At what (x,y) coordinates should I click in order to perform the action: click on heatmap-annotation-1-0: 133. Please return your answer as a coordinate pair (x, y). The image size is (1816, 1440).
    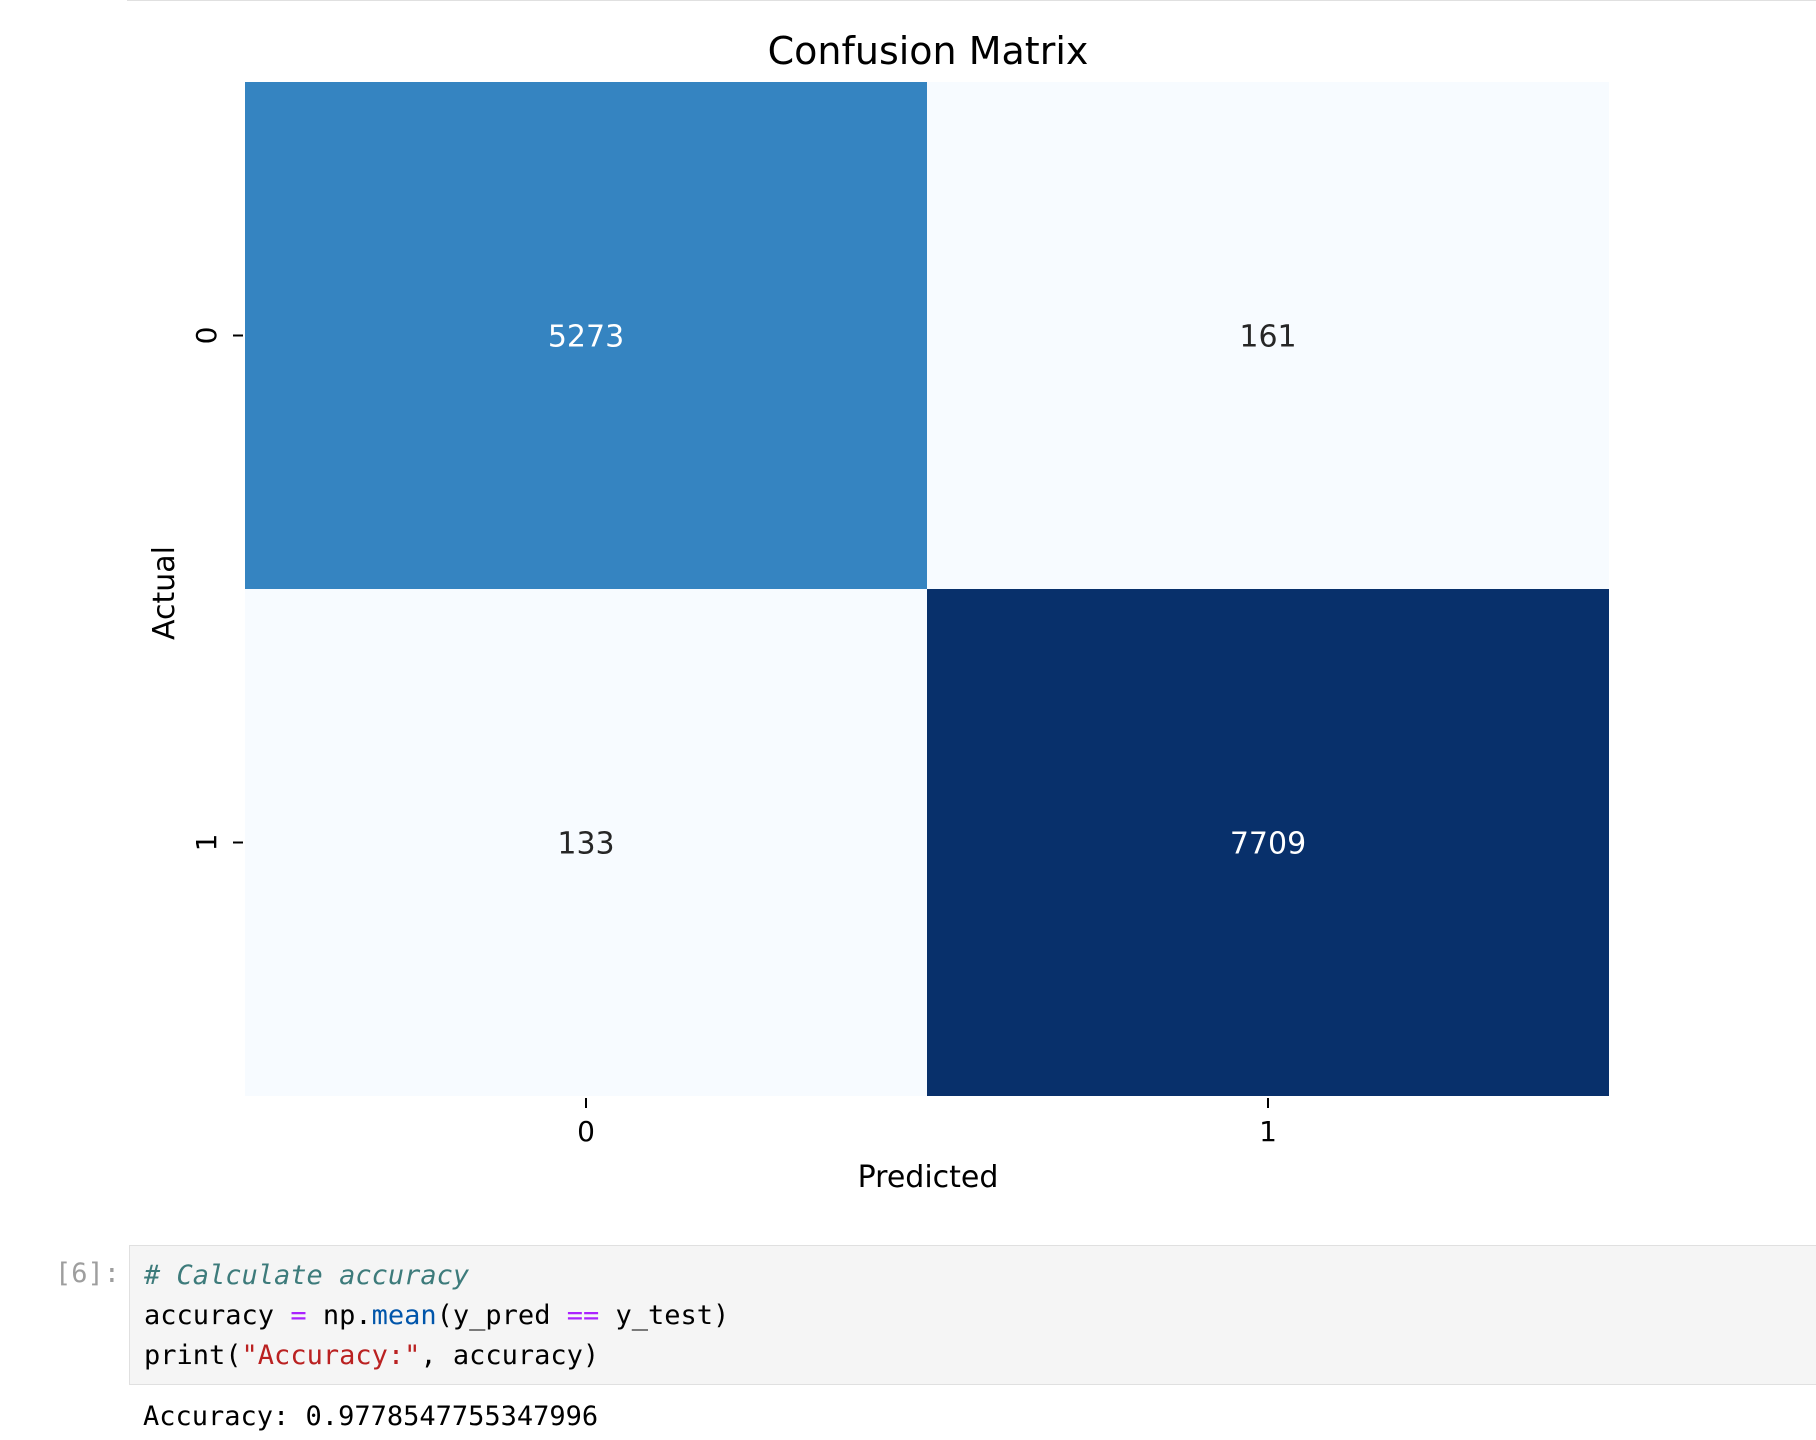
    Looking at the image, I should click on (585, 844).